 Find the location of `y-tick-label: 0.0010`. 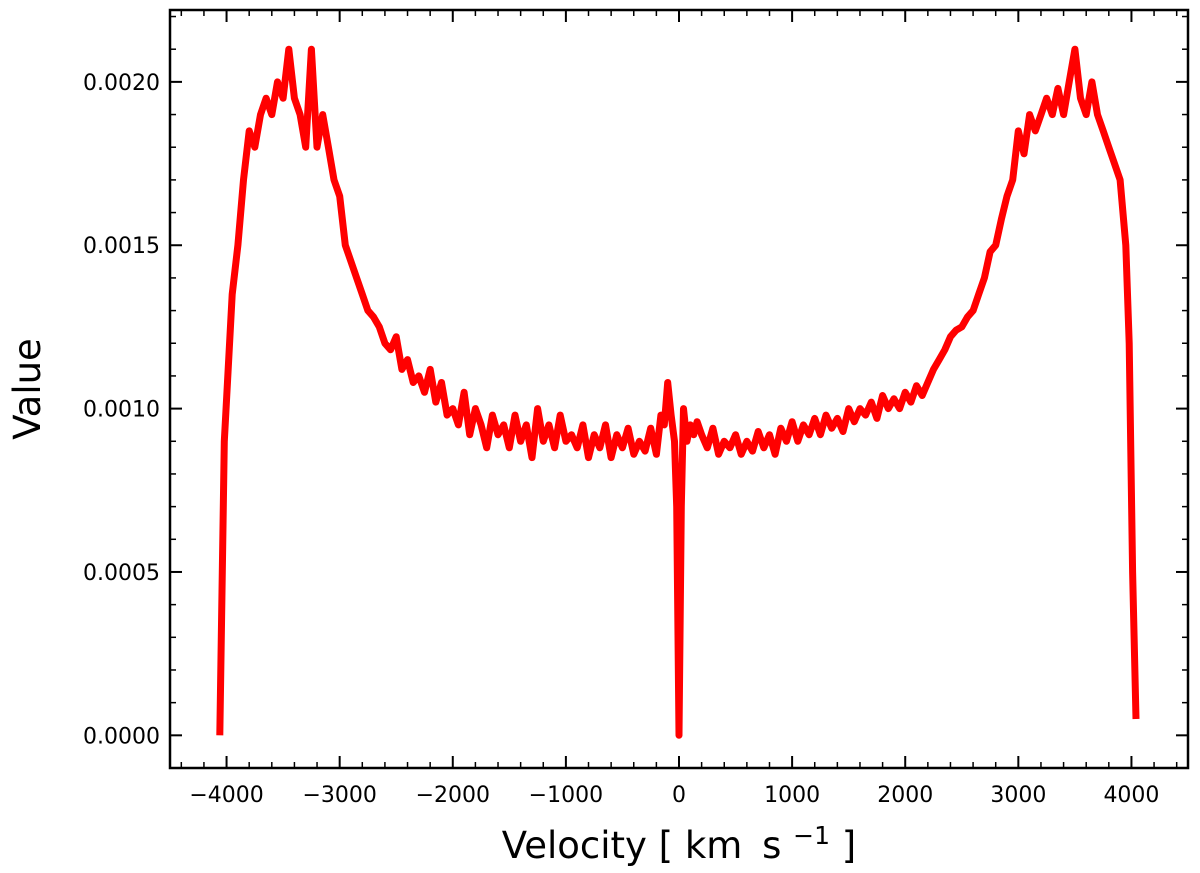

y-tick-label: 0.0010 is located at coordinates (121, 410).